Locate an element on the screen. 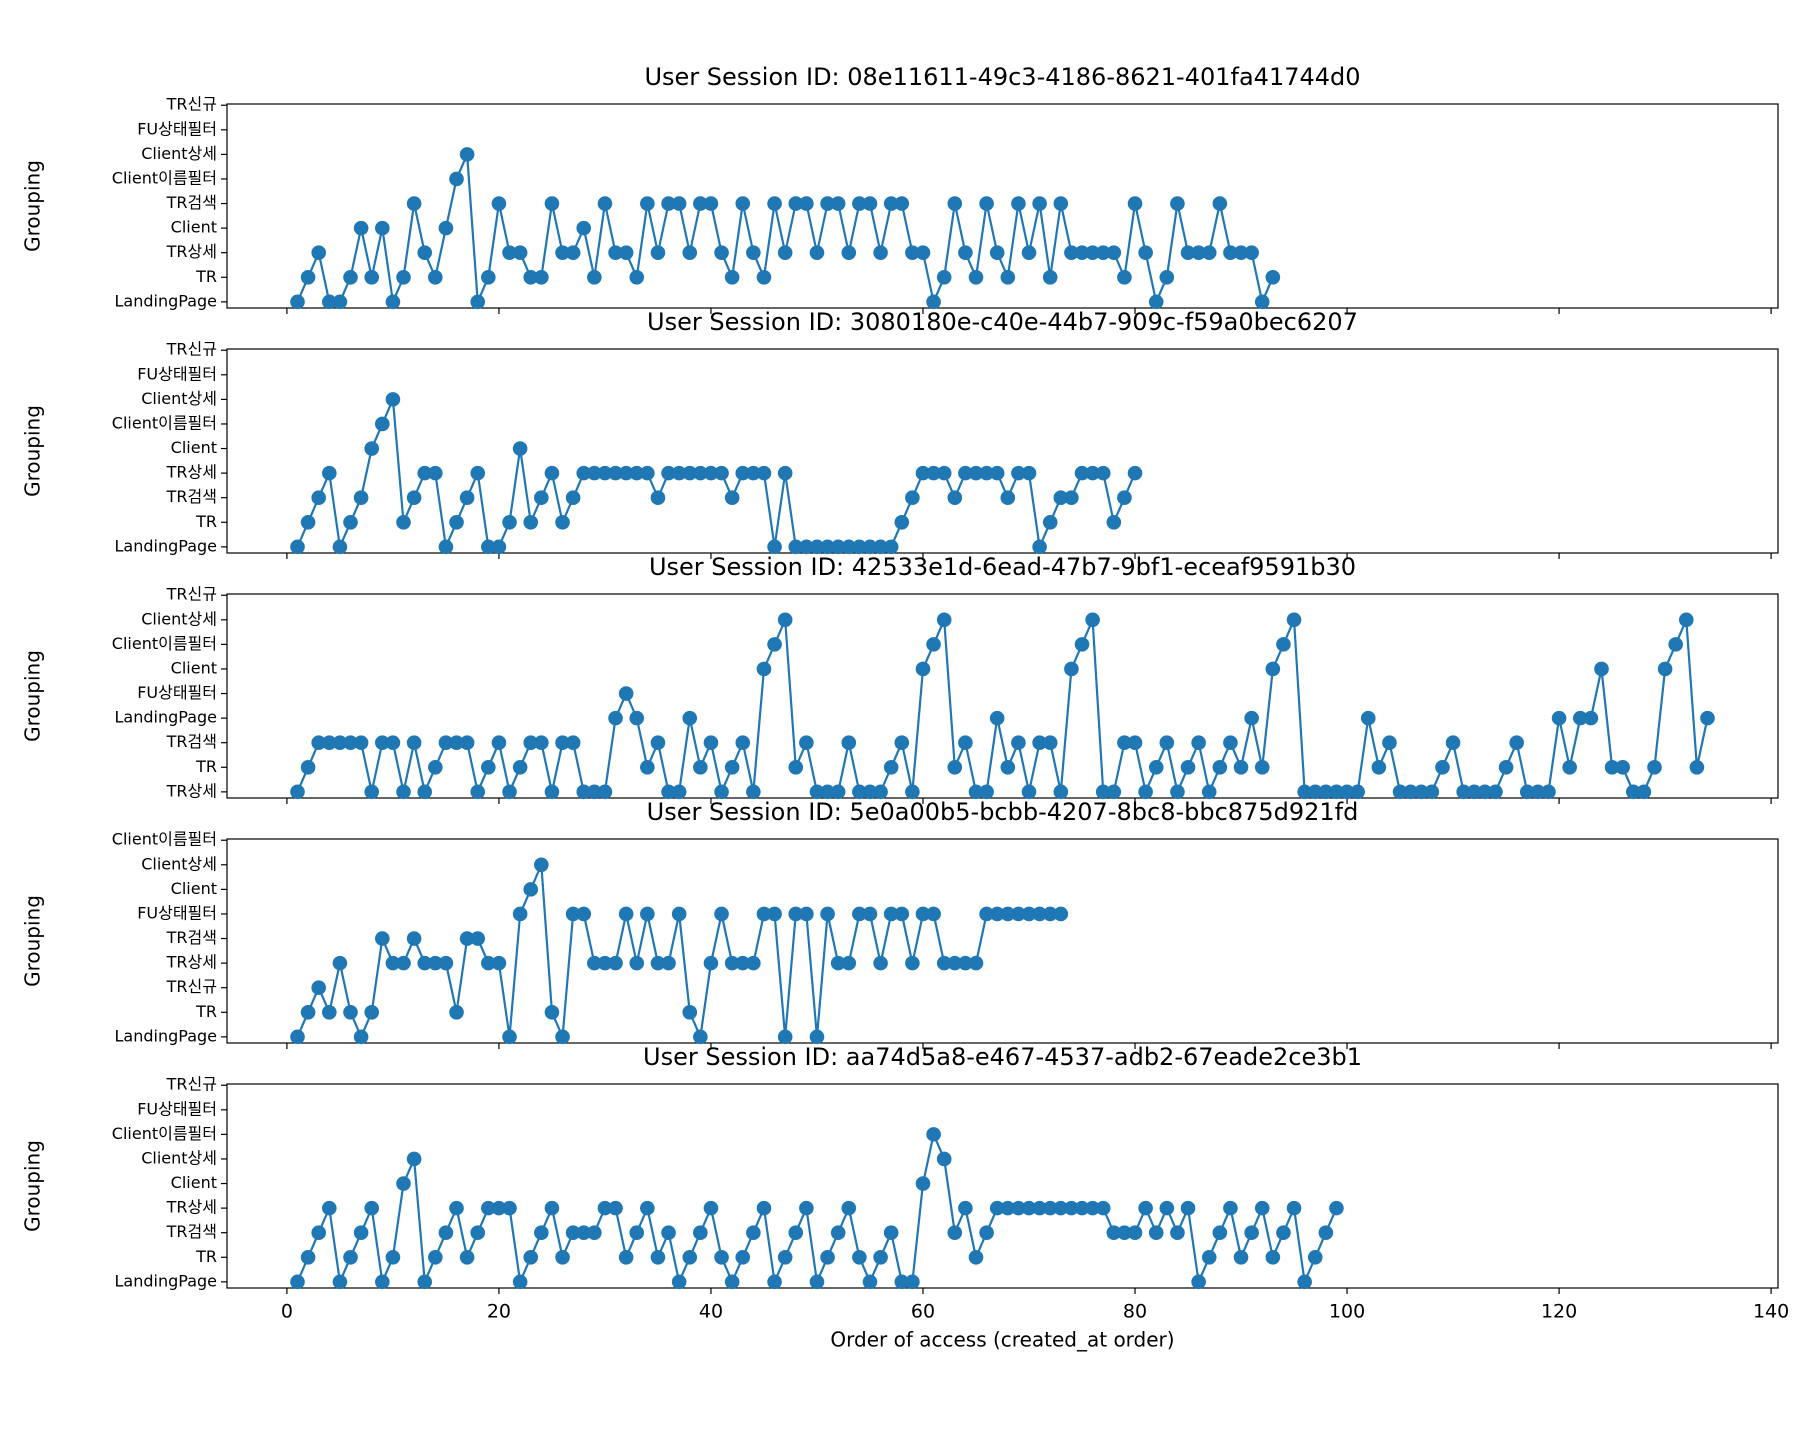 The height and width of the screenshot is (1440, 1815). y-tick-label: Client is located at coordinates (194, 447).